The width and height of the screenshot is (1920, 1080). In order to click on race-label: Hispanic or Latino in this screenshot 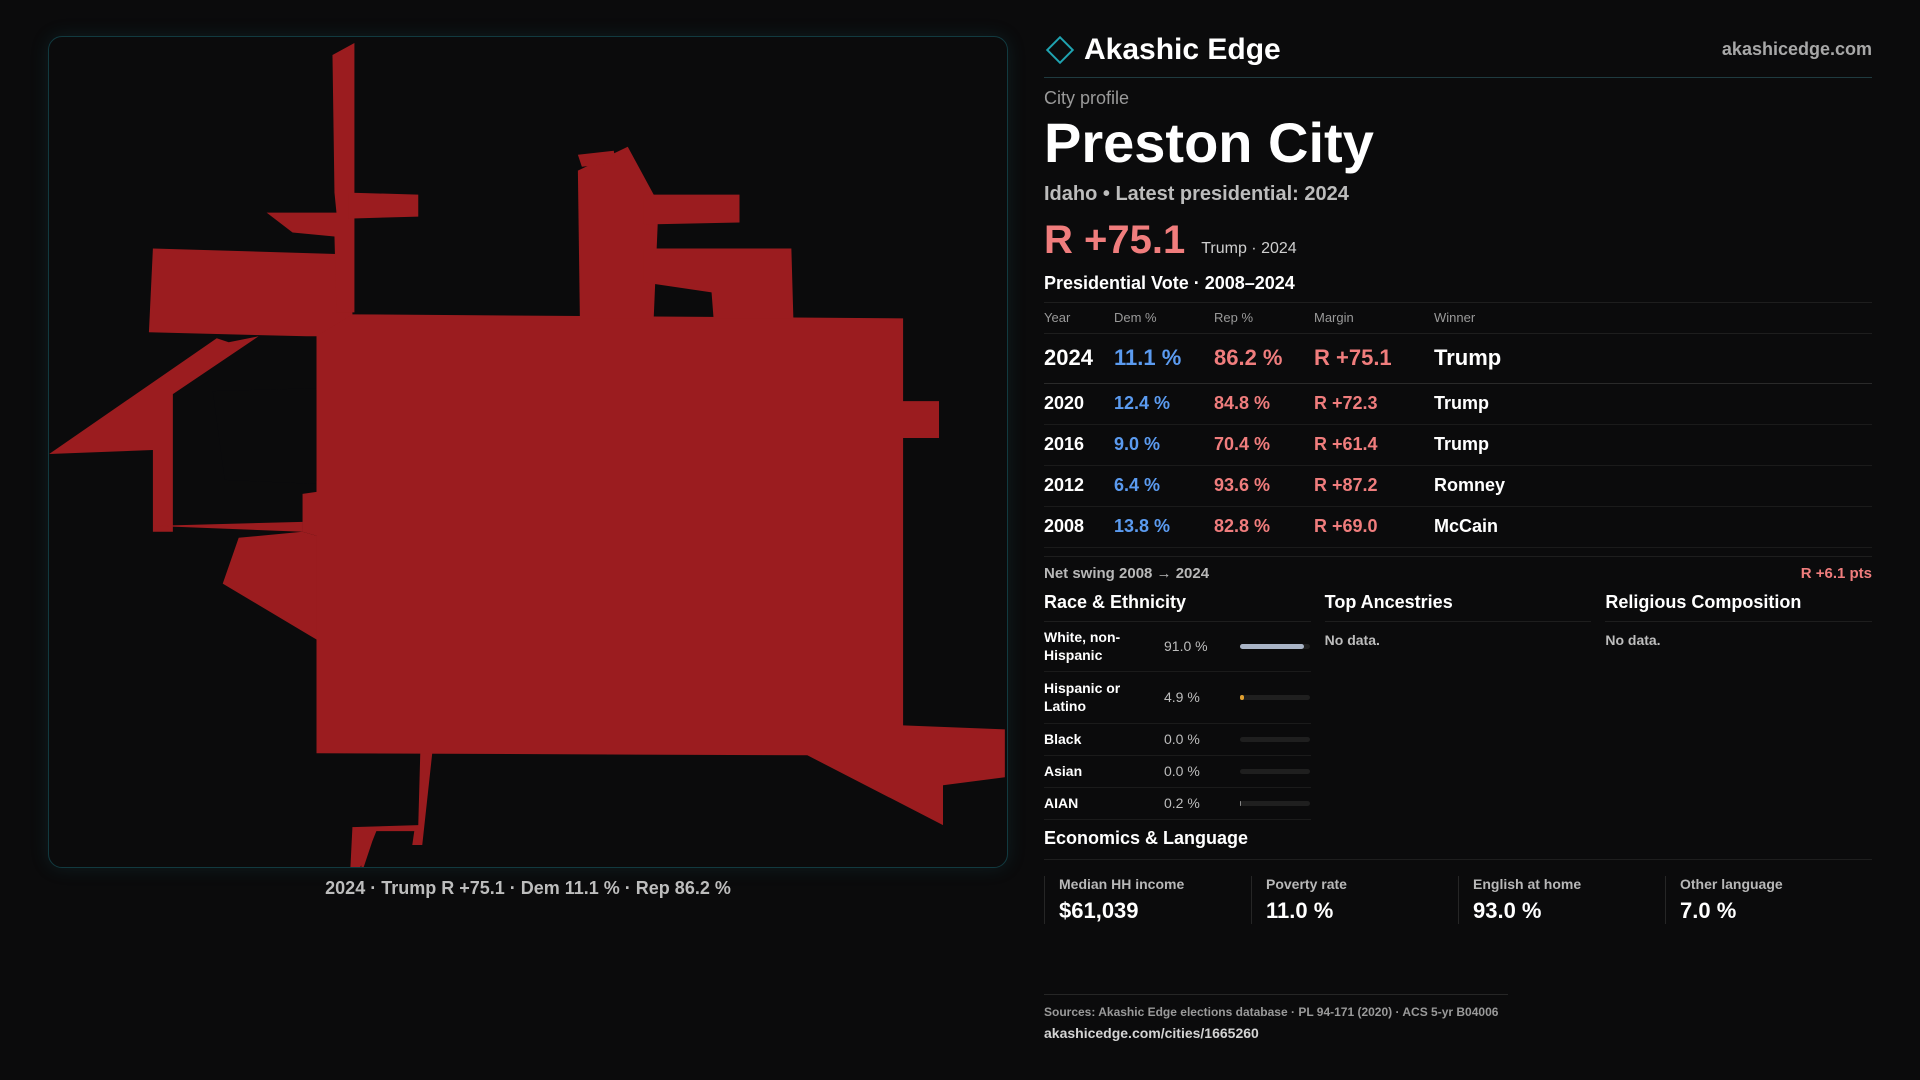, I will do `click(1082, 697)`.